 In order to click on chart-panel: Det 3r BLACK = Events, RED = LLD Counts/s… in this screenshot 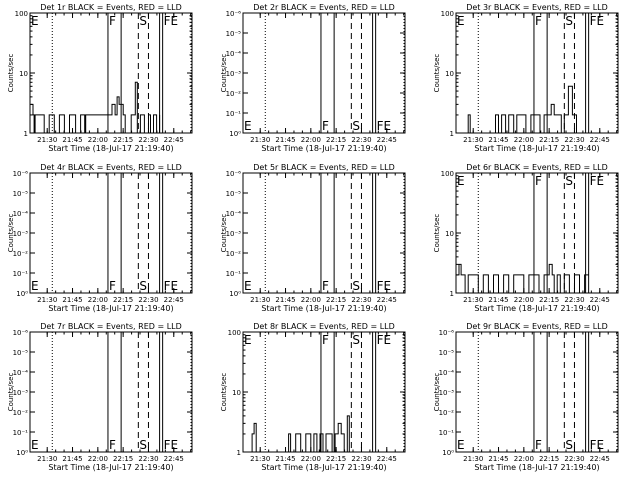, I will do `click(526, 78)`.